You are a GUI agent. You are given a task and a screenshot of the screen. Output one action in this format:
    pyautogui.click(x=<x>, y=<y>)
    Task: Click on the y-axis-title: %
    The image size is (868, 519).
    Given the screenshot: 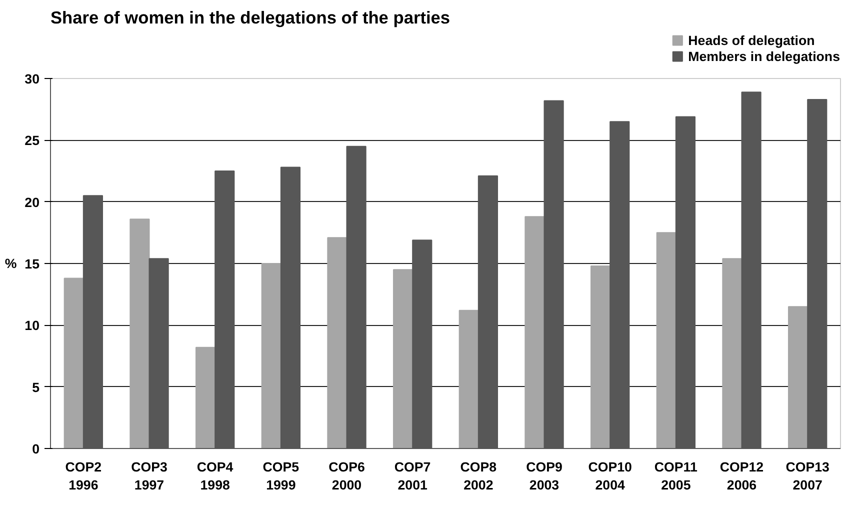 What is the action you would take?
    pyautogui.click(x=10, y=263)
    